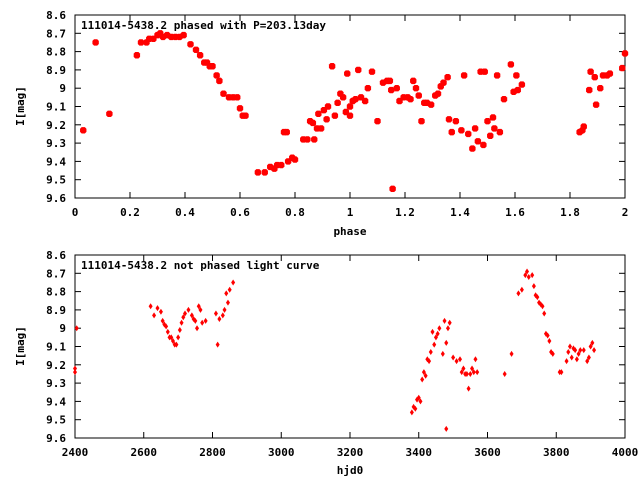 This screenshot has height=480, width=640. What do you see at coordinates (20, 346) in the screenshot?
I see `y-axis-label: I[mag]` at bounding box center [20, 346].